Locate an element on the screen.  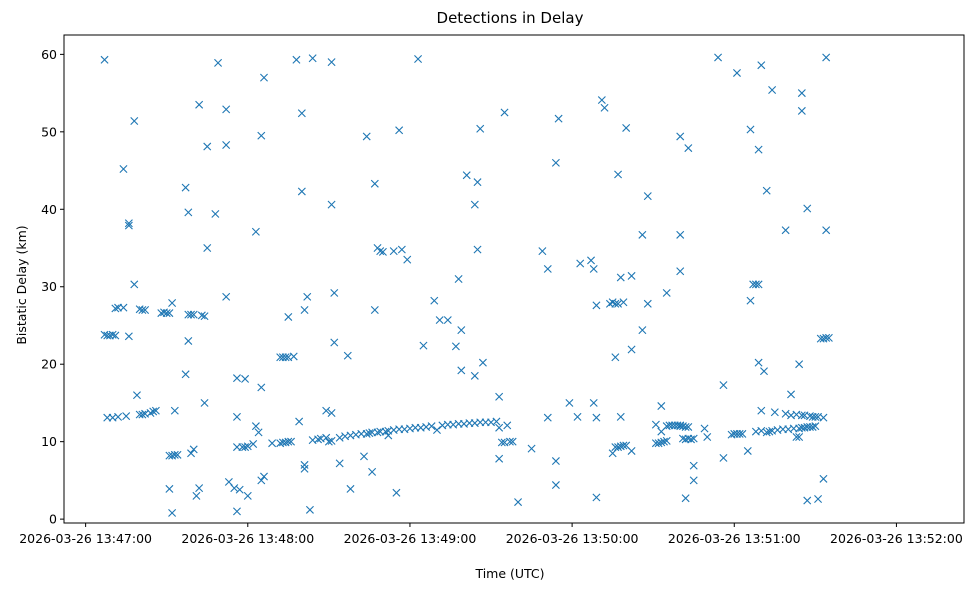
x-axis-label: Time (UTC) is located at coordinates (509, 573).